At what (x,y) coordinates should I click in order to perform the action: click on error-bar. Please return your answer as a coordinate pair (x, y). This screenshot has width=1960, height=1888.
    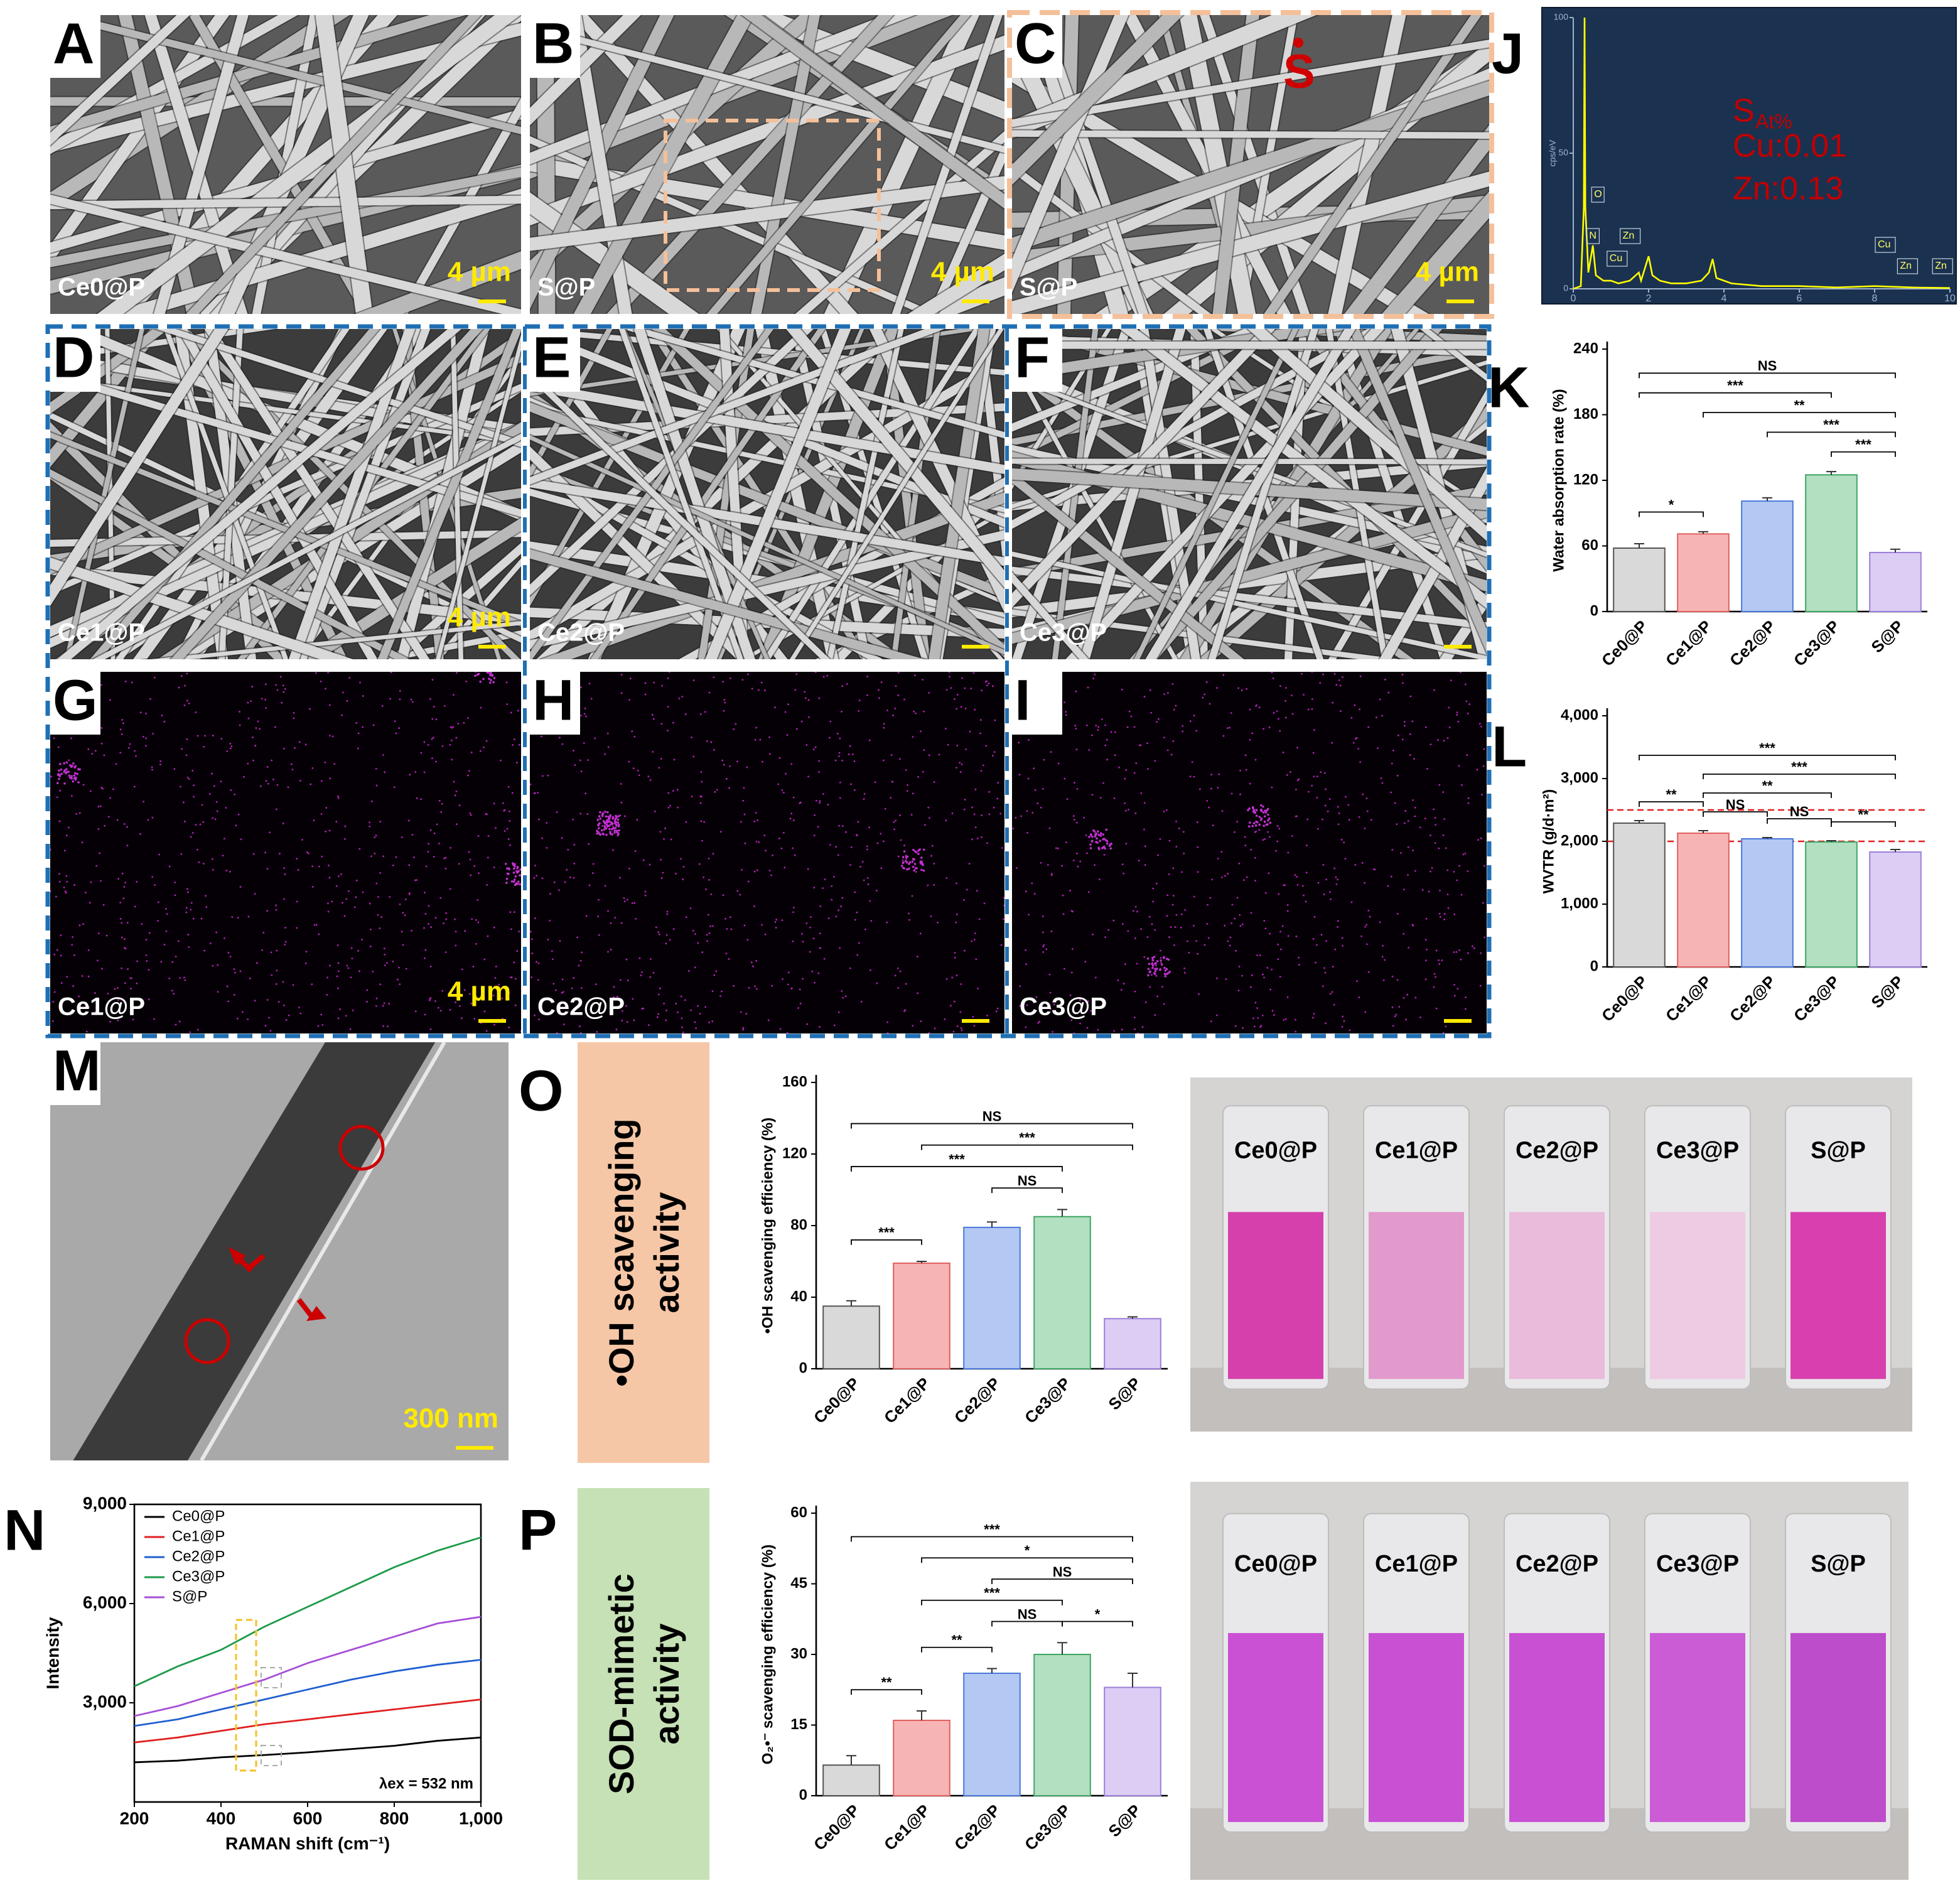
    Looking at the image, I should click on (1639, 545).